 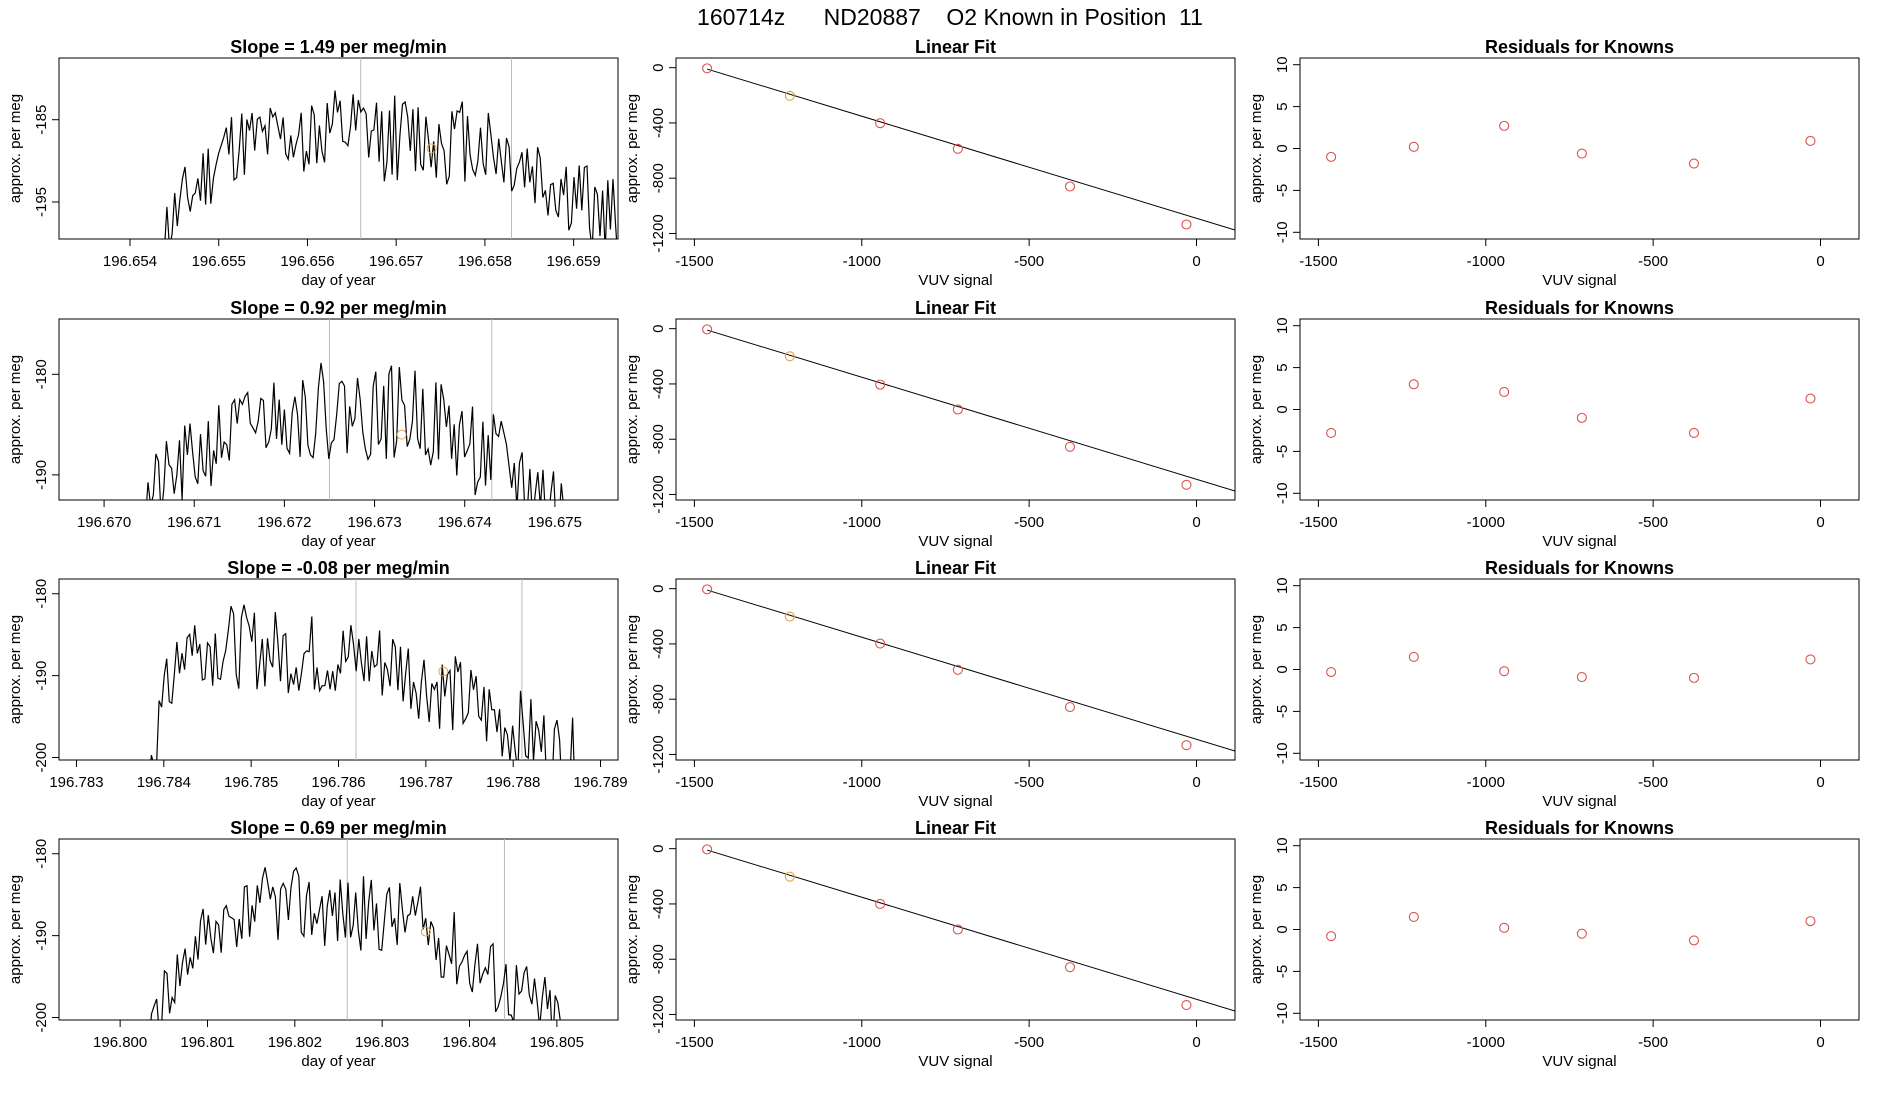 I want to click on x-axis-label: day of year, so click(x=338, y=1061).